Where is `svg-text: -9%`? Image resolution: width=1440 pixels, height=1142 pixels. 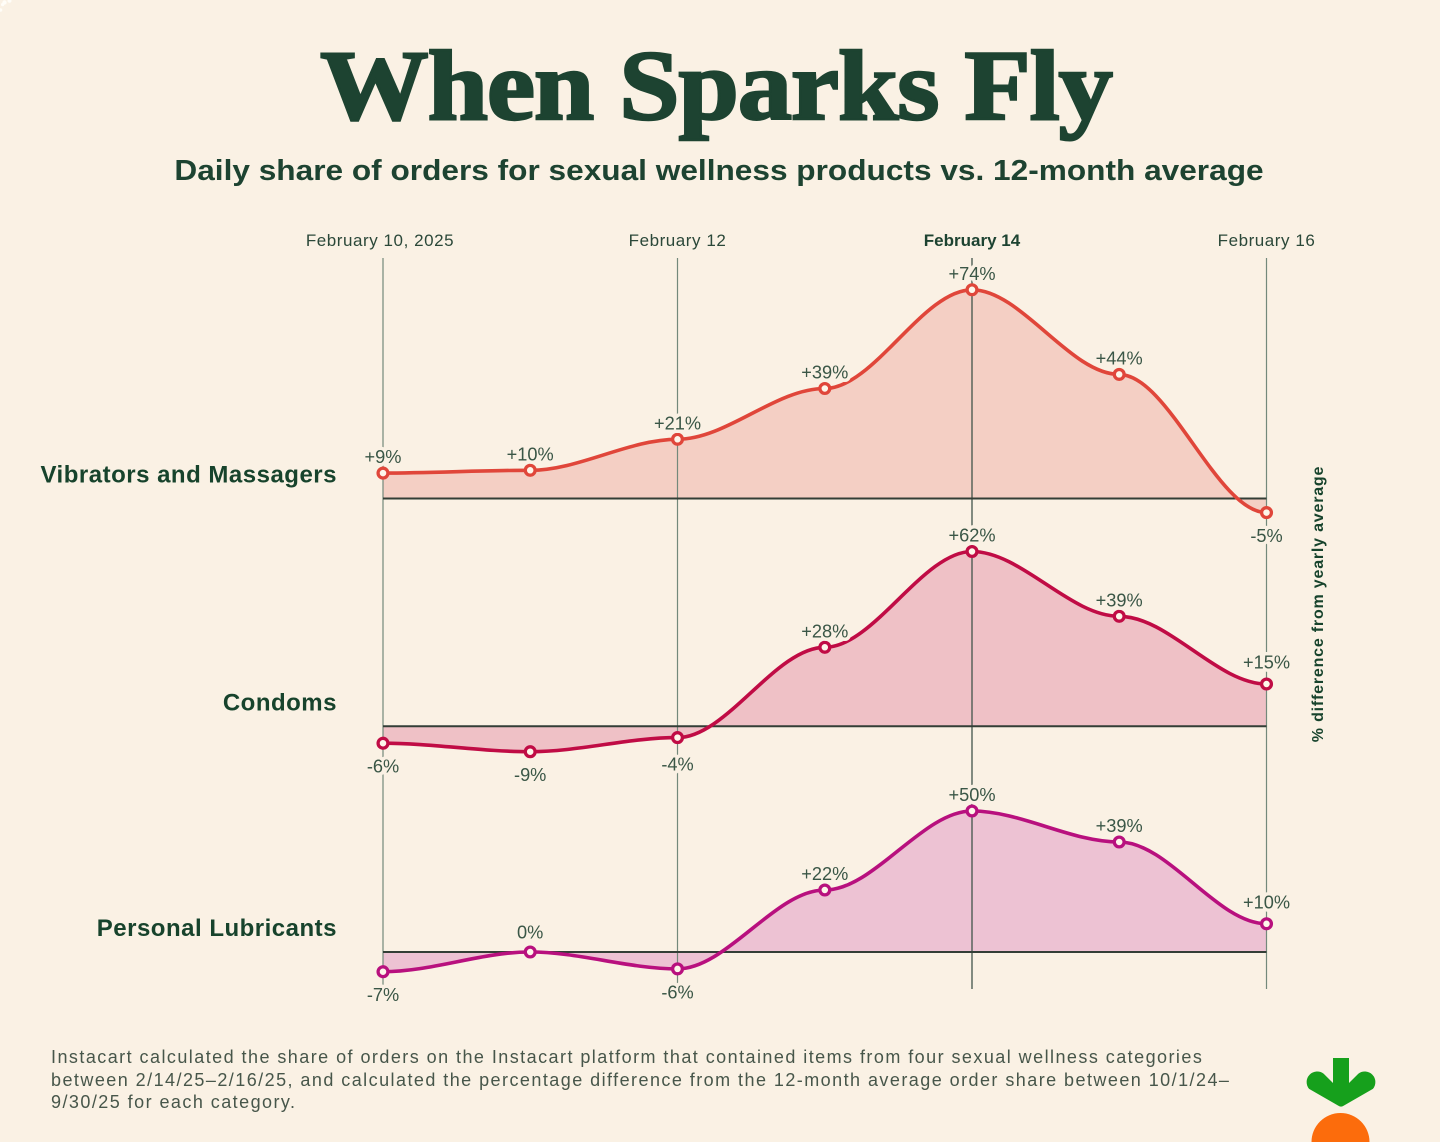
svg-text: -9% is located at coordinates (530, 775).